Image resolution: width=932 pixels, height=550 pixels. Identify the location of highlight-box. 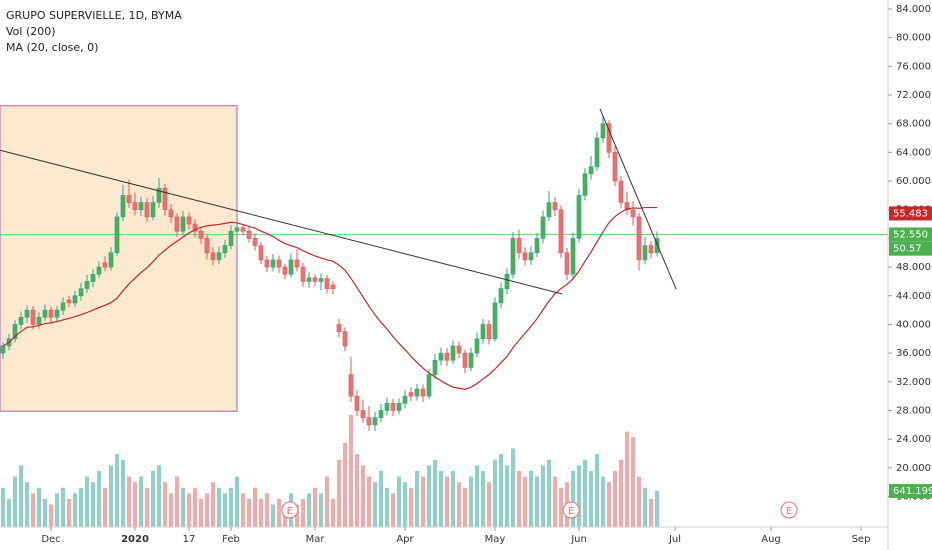
(119, 258).